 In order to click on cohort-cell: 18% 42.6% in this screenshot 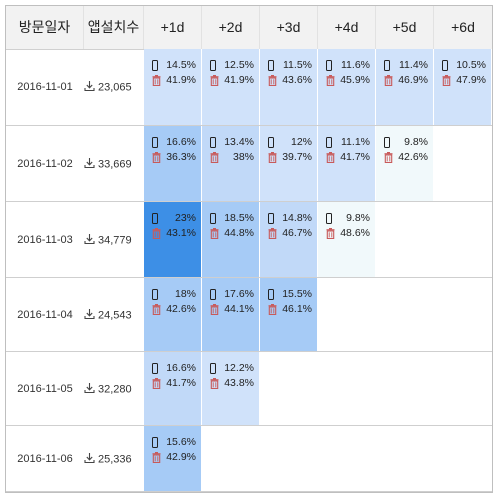, I will do `click(173, 314)`.